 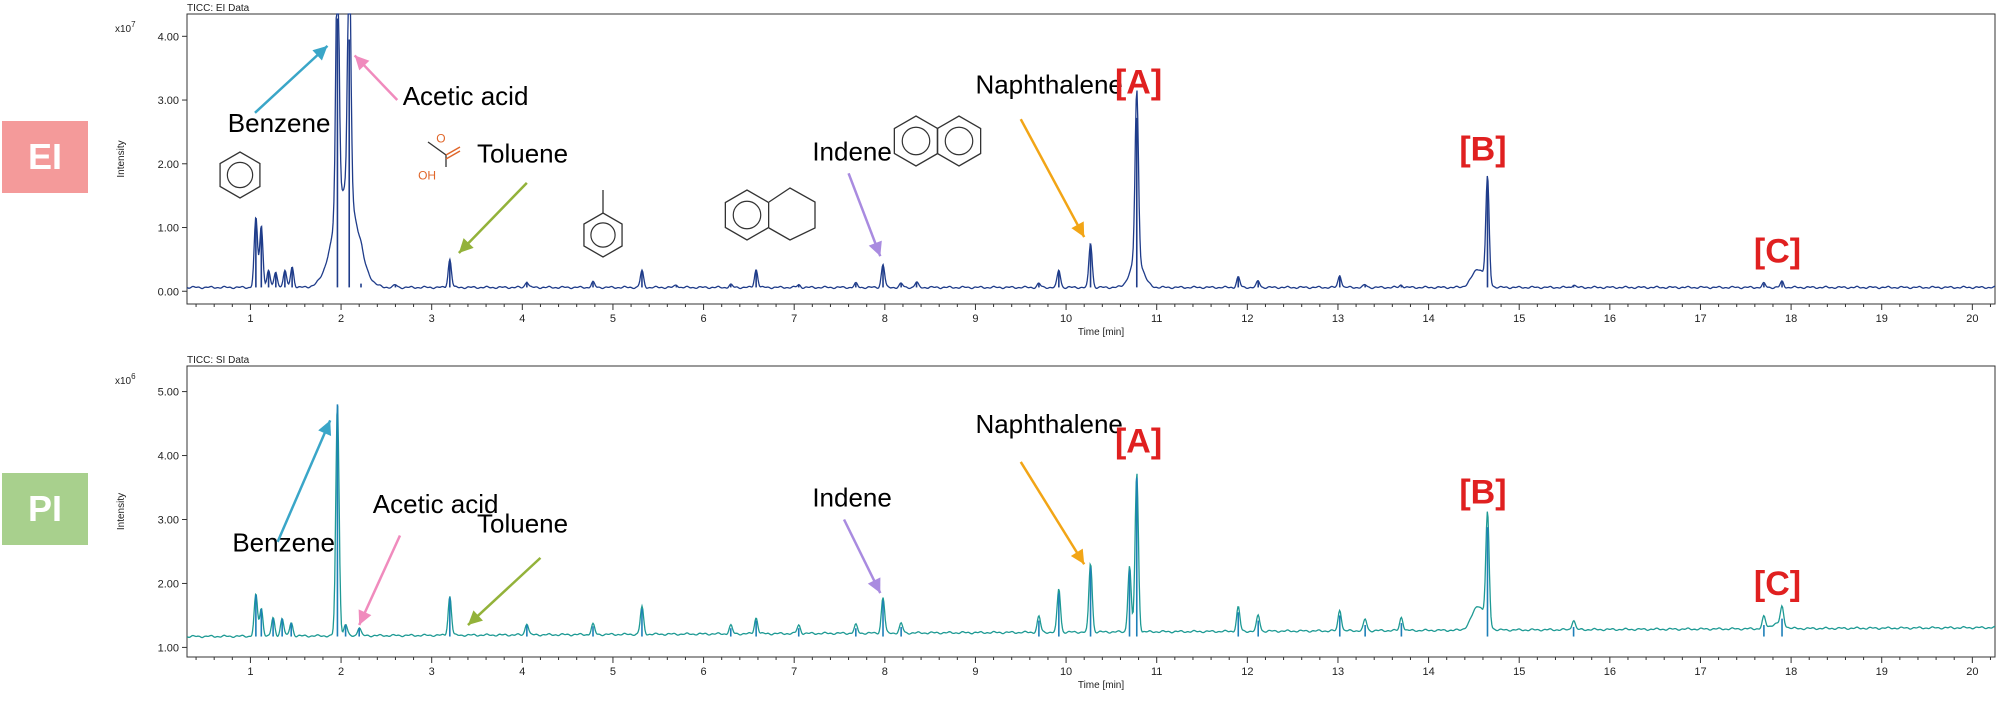 What do you see at coordinates (218, 8) in the screenshot?
I see `chart-title: TICC: EI Data` at bounding box center [218, 8].